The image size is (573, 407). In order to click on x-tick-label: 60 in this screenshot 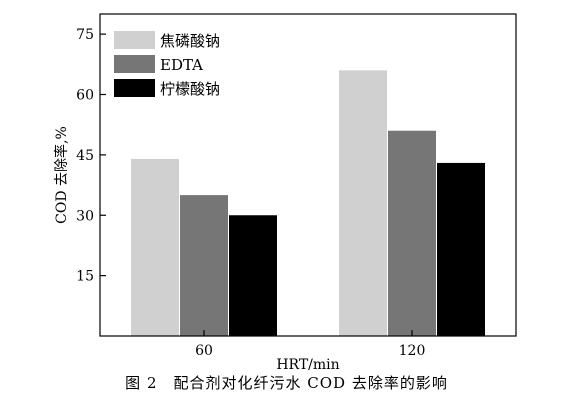, I will do `click(204, 351)`.